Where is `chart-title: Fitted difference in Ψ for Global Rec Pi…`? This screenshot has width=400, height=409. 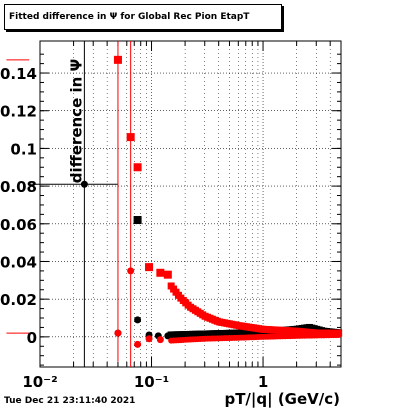 chart-title: Fitted difference in Ψ for Global Rec Pi… is located at coordinates (143, 17).